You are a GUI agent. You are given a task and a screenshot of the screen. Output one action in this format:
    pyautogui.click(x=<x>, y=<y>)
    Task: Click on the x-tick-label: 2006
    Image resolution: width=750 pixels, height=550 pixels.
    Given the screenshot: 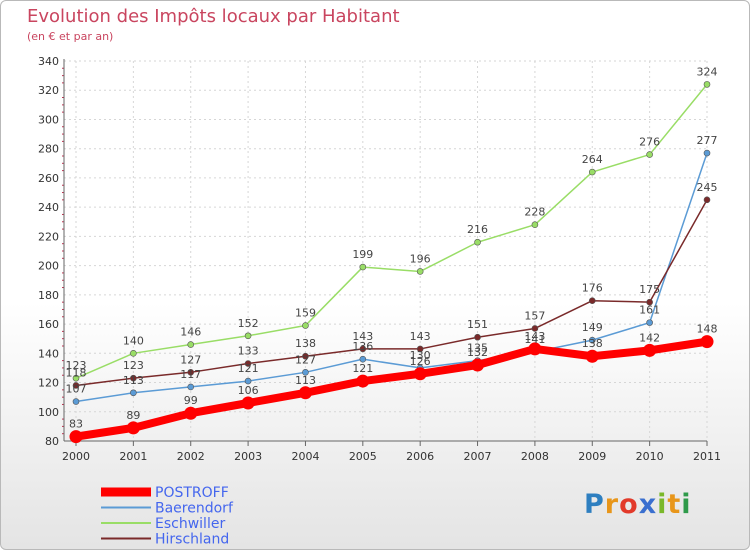 What is the action you would take?
    pyautogui.click(x=420, y=456)
    